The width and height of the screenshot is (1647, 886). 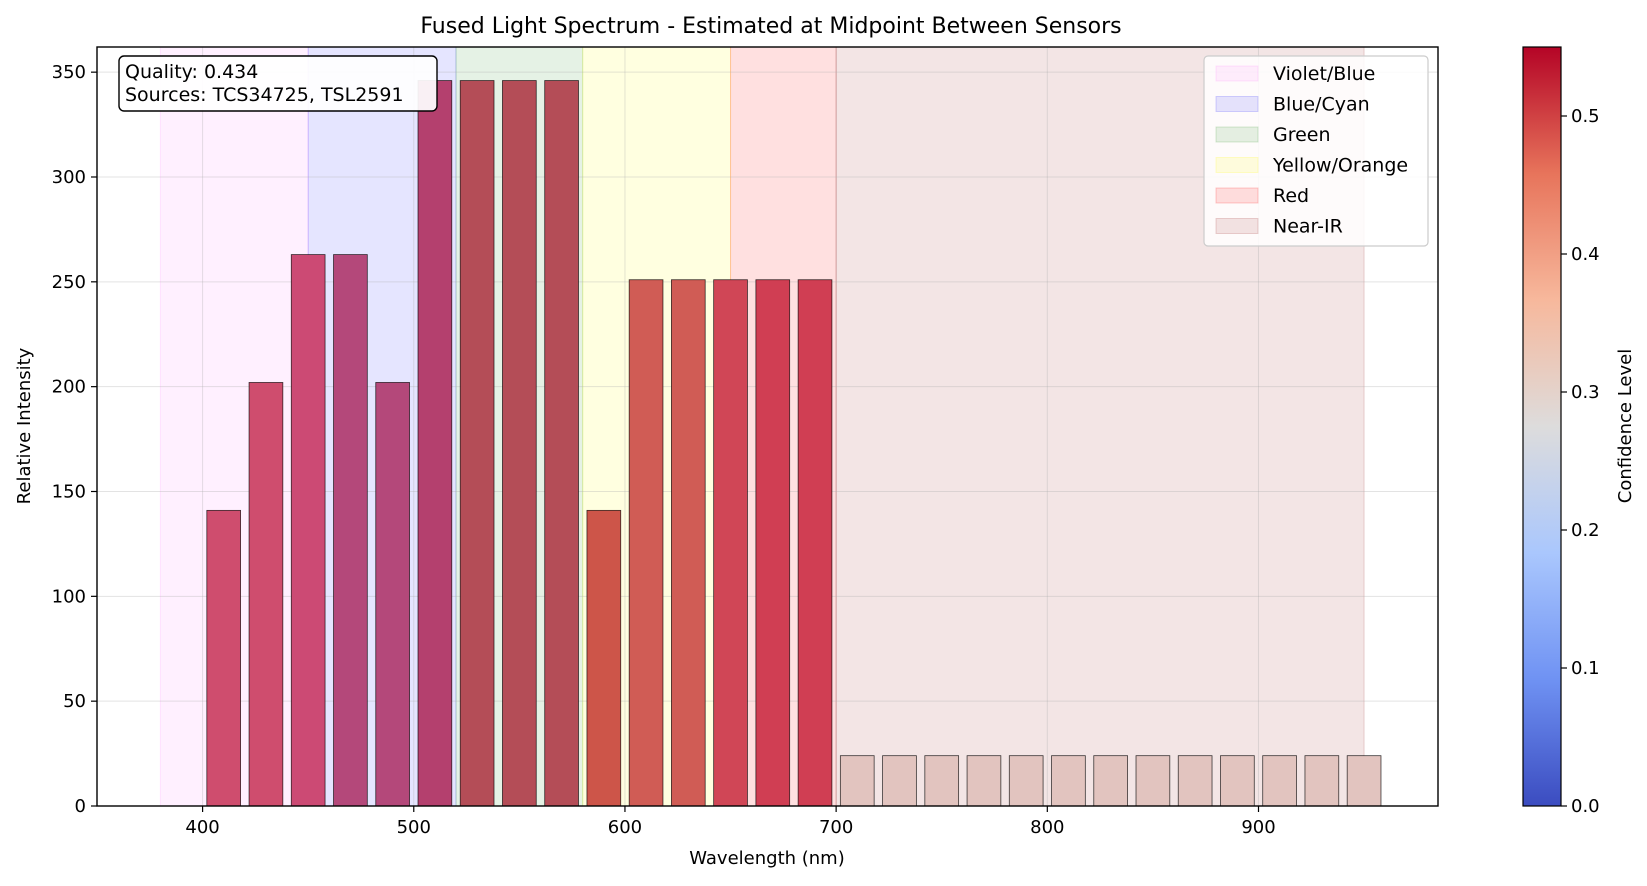 What do you see at coordinates (69, 282) in the screenshot?
I see `y-tick-label-5: 250` at bounding box center [69, 282].